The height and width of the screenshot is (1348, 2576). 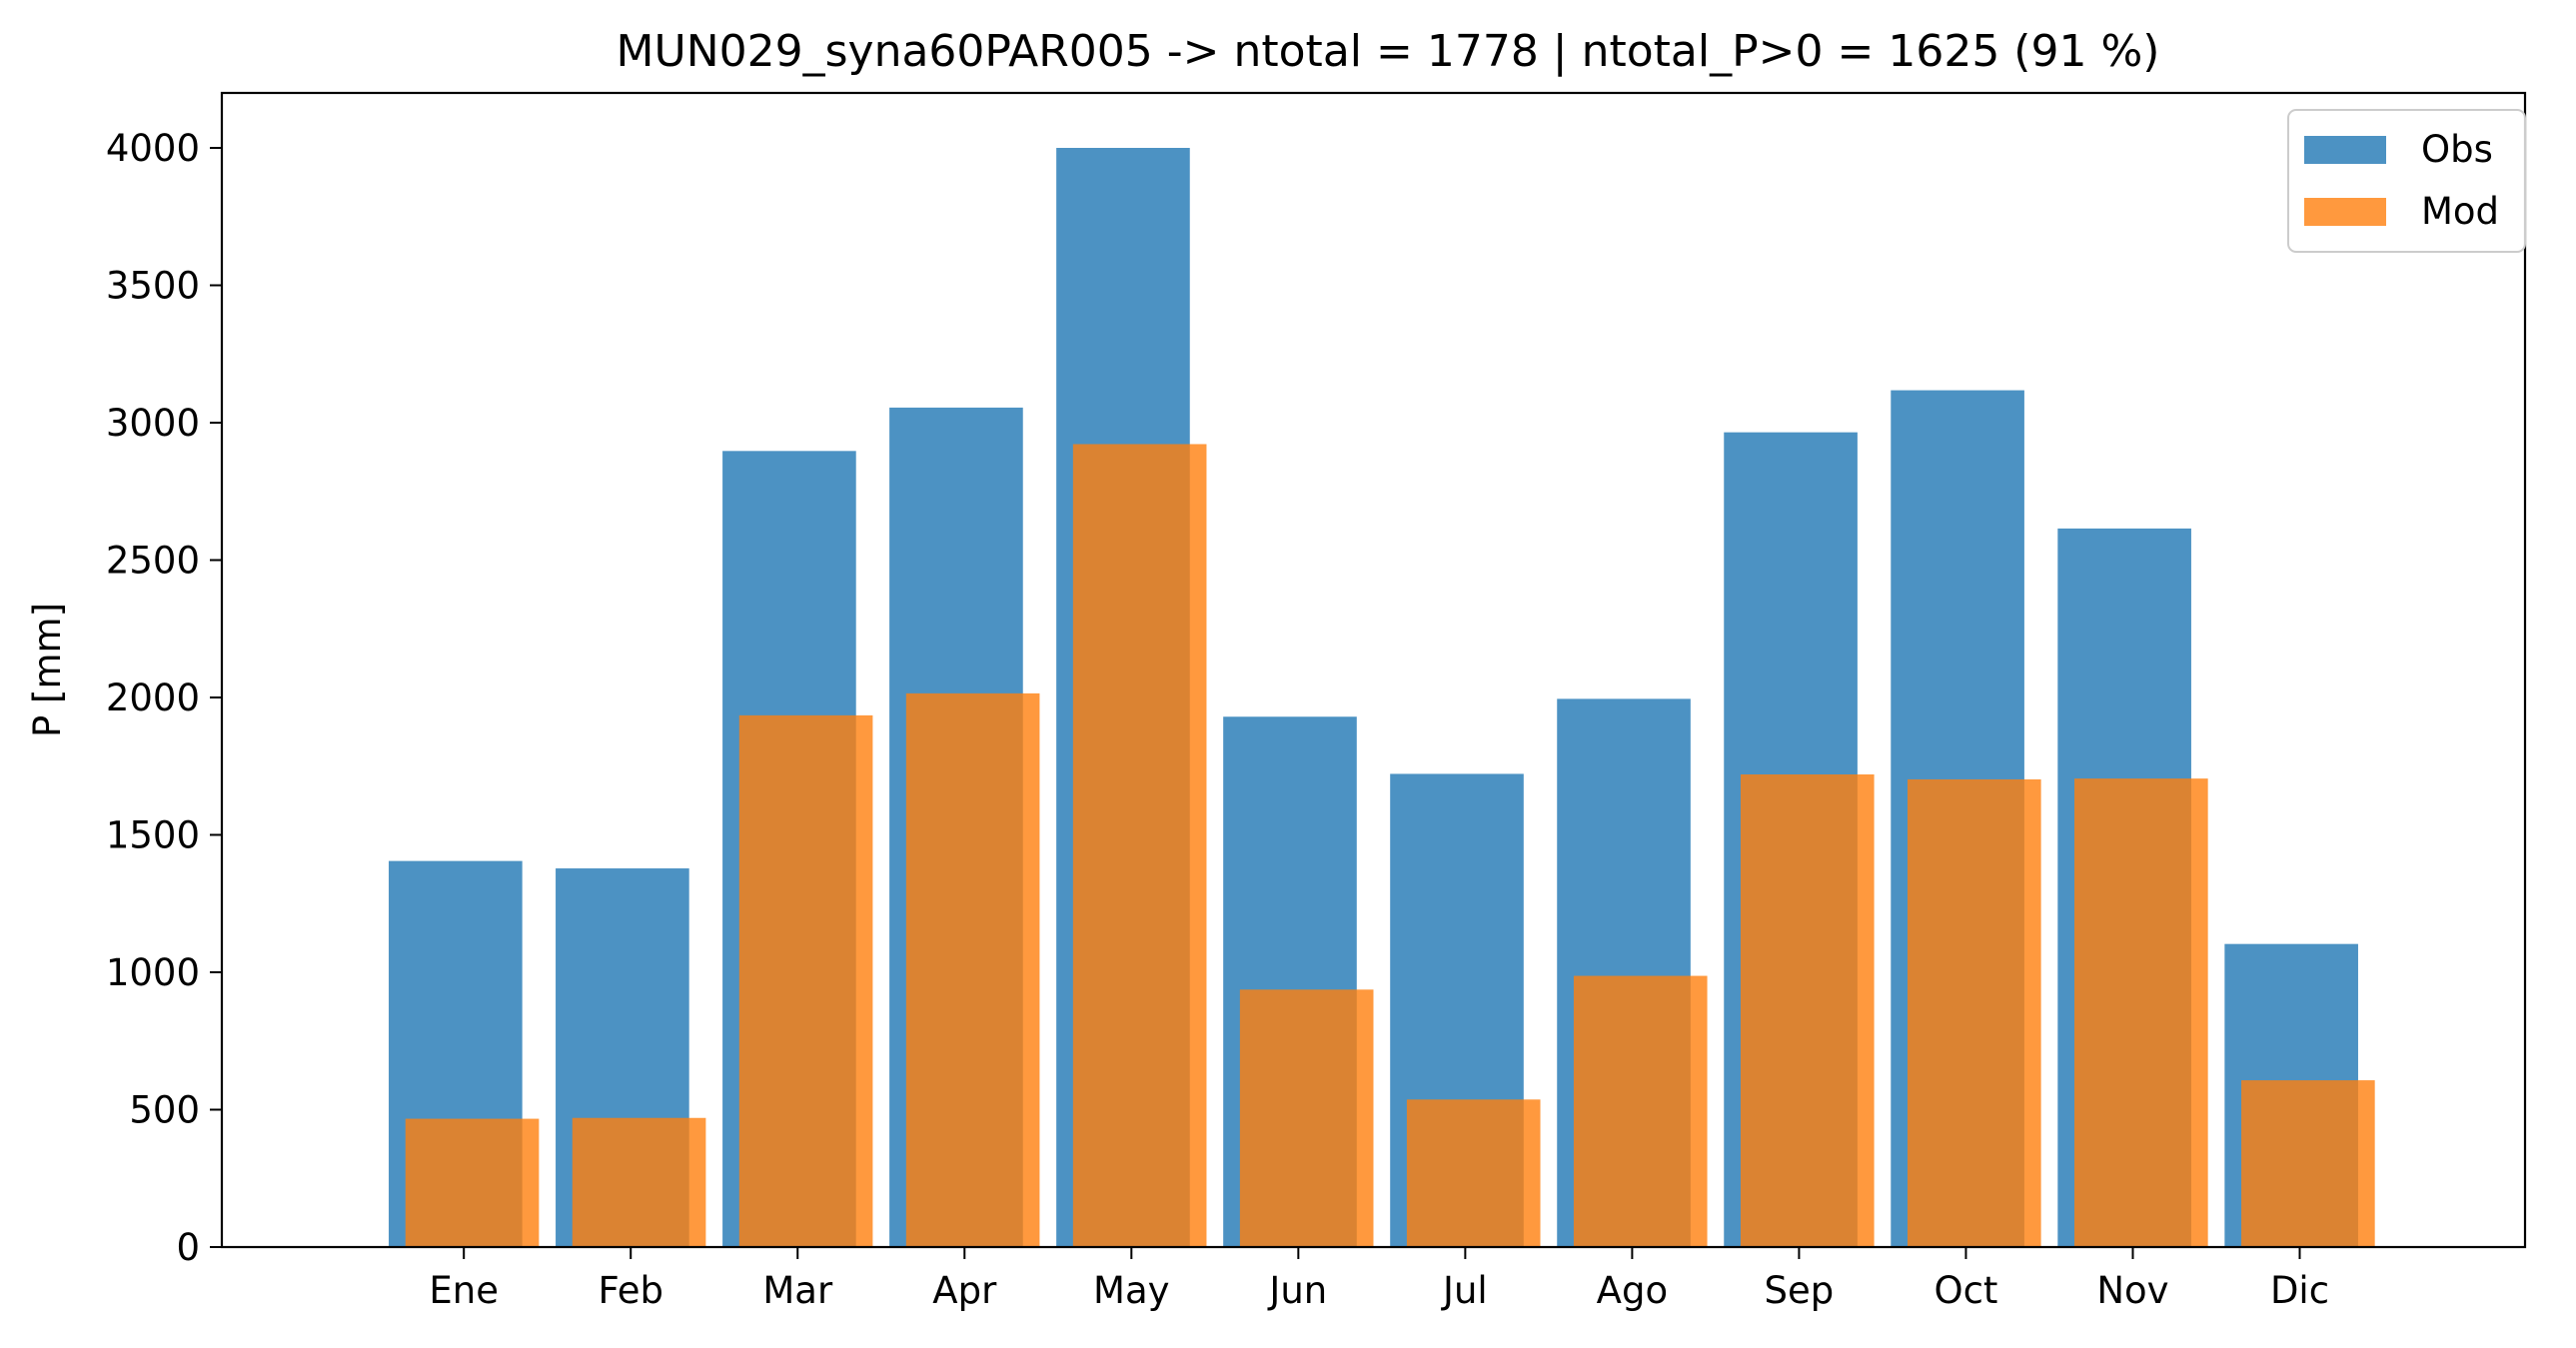 I want to click on legend-label-obs: Obs, so click(x=2457, y=149).